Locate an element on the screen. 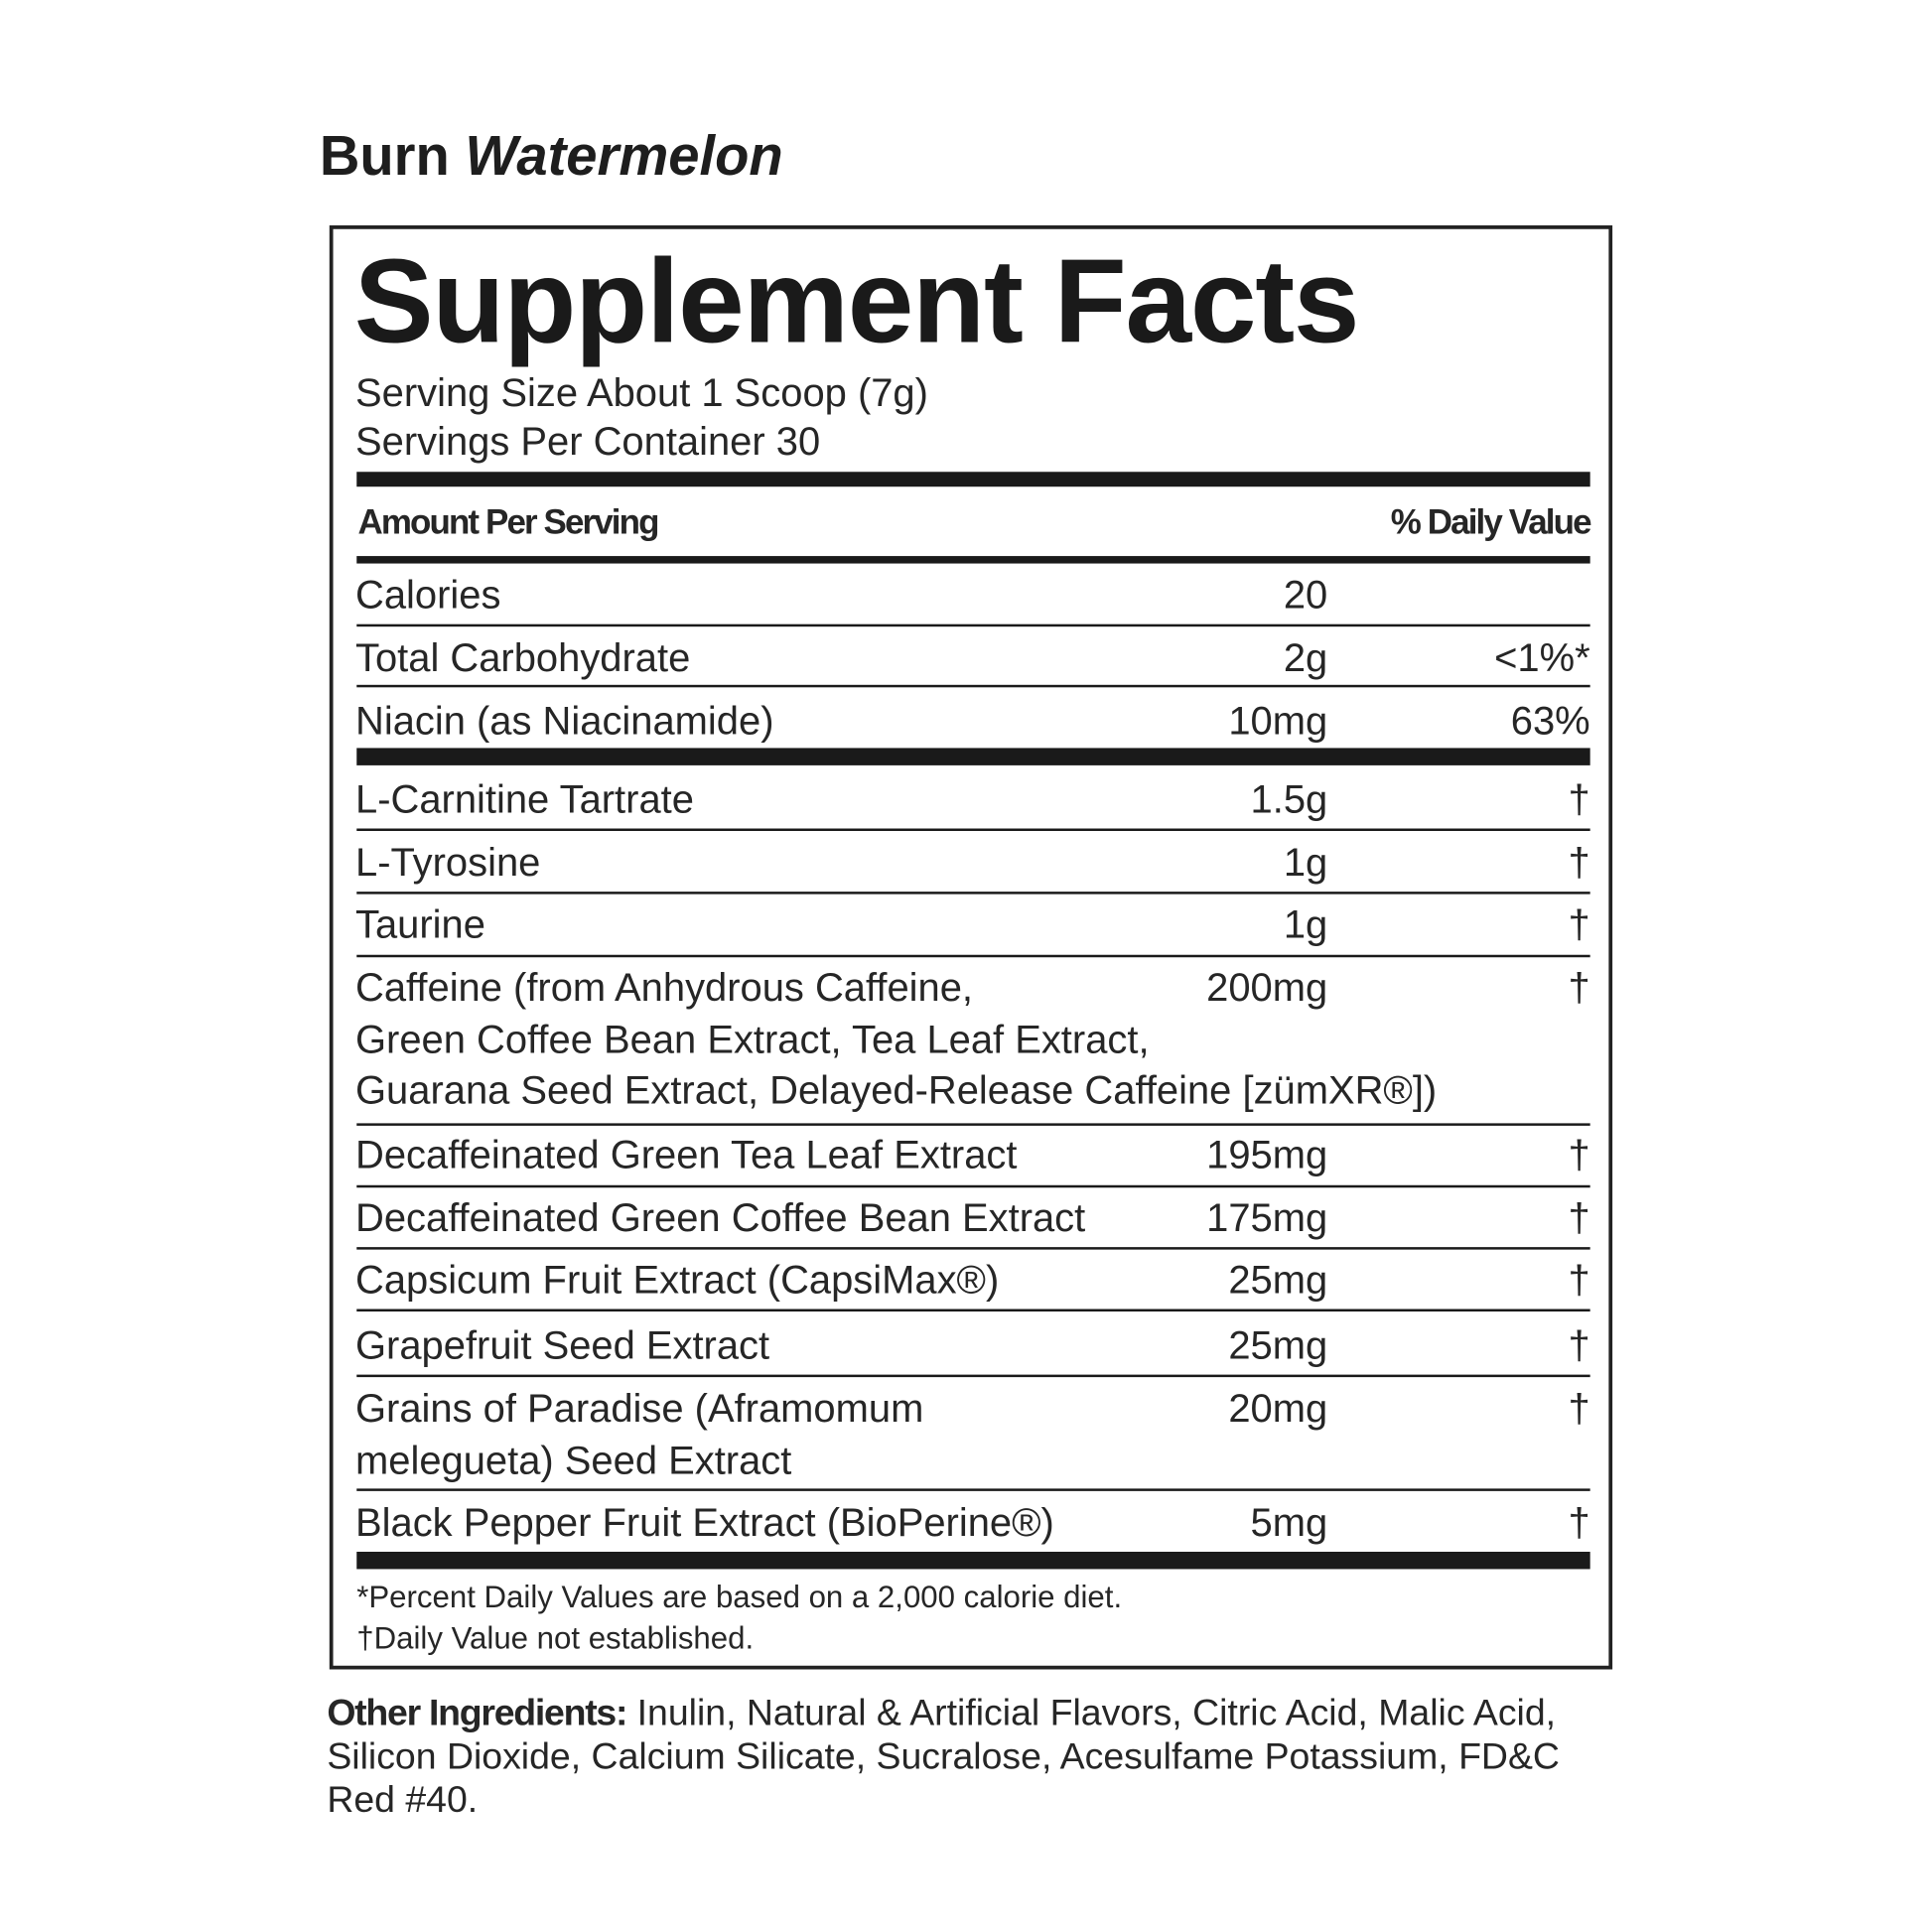 The width and height of the screenshot is (1932, 1932). product-title: Burn Watermelon is located at coordinates (552, 156).